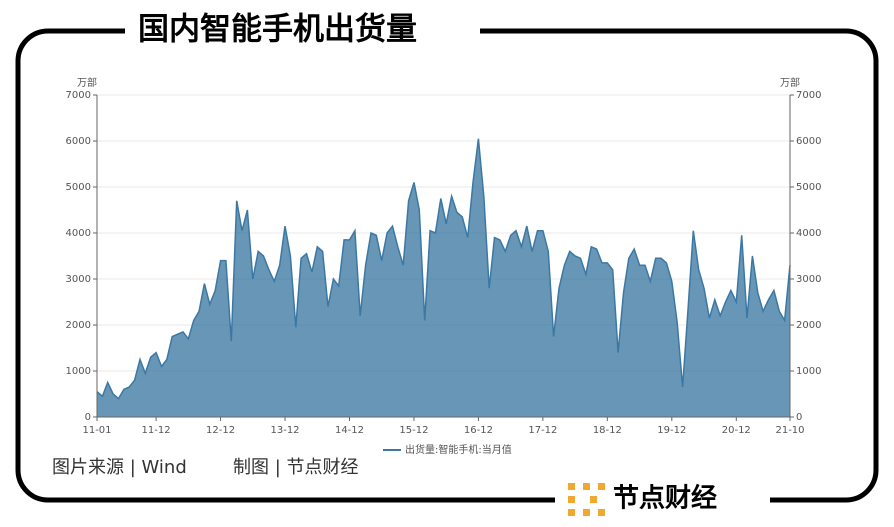  What do you see at coordinates (78, 233) in the screenshot?
I see `y-tick-label: 4000` at bounding box center [78, 233].